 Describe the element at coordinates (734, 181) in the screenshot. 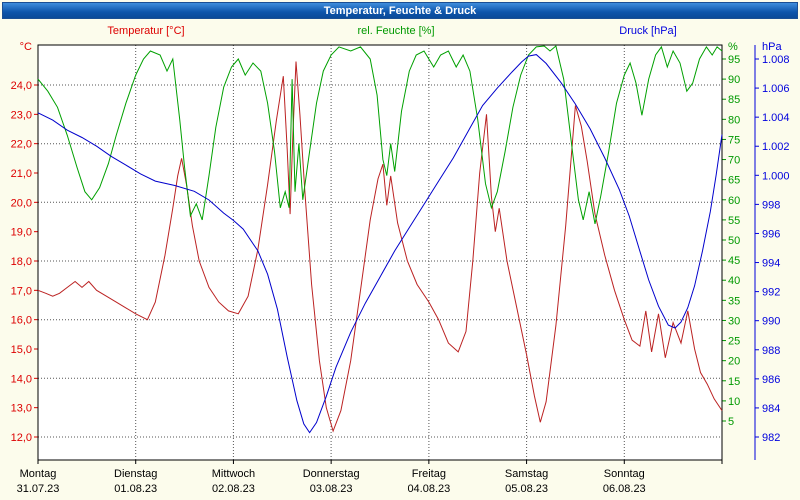

I see `svg-text: 65` at that location.